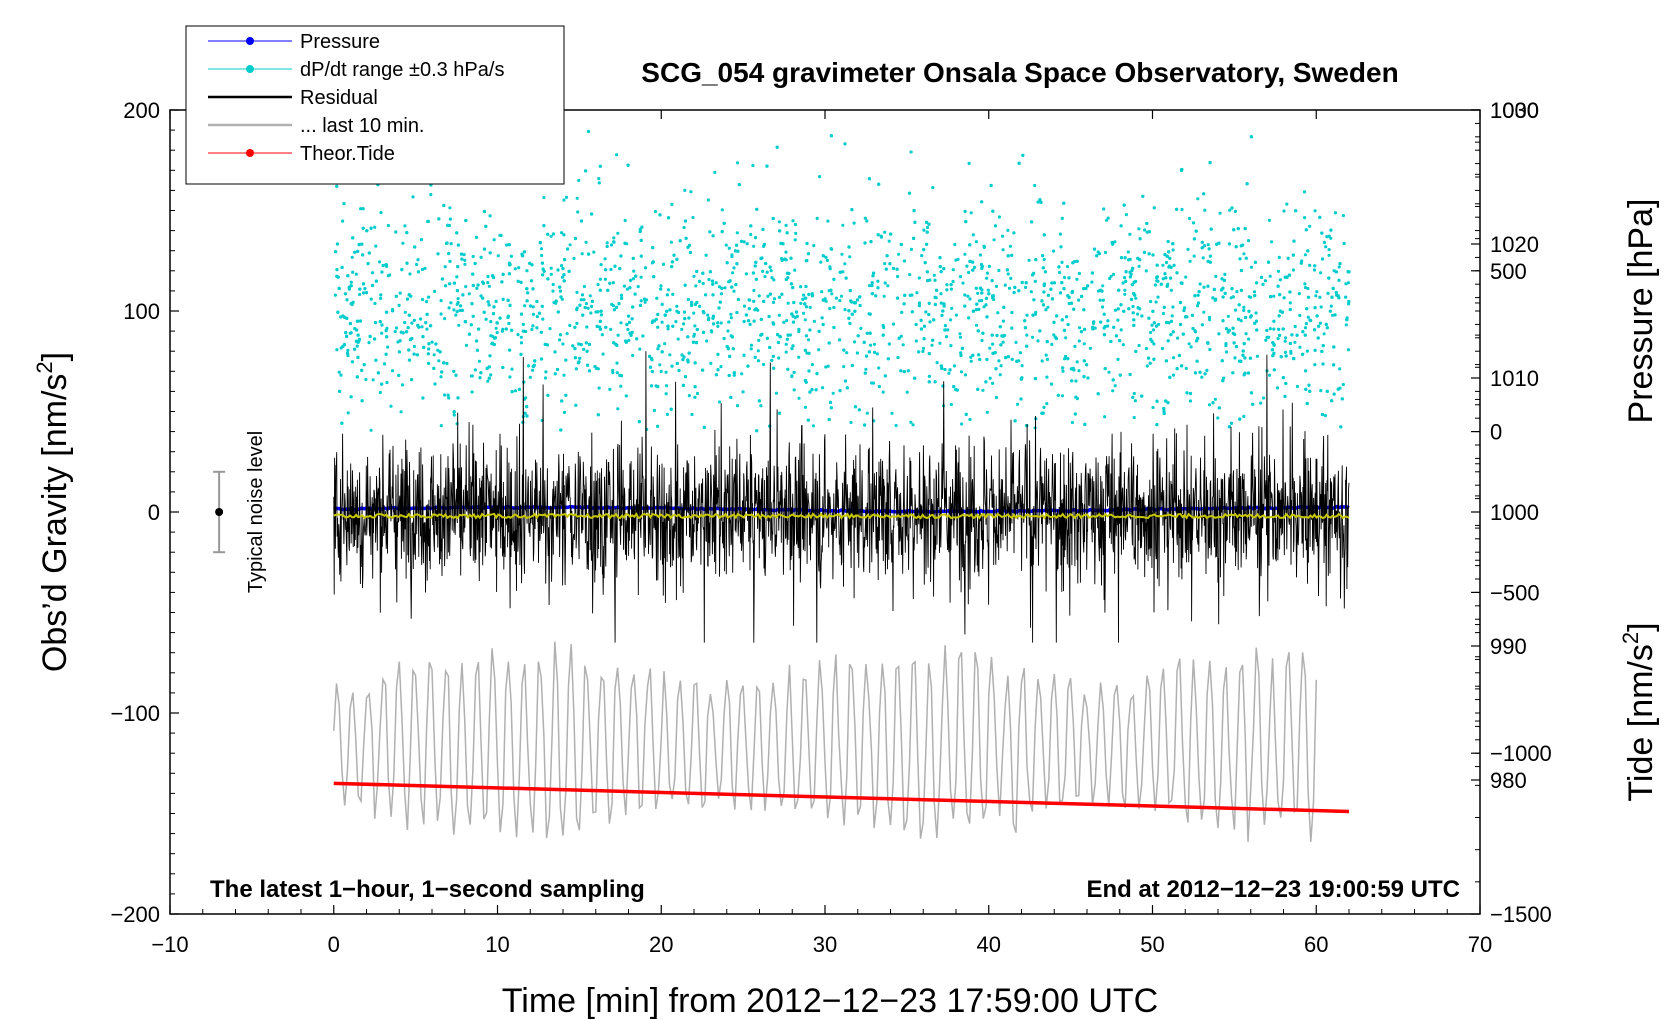 The width and height of the screenshot is (1676, 1020). What do you see at coordinates (830, 1001) in the screenshot?
I see `x-axis-label: Time [min] from 2012−12−23 17:59:00 UTC` at bounding box center [830, 1001].